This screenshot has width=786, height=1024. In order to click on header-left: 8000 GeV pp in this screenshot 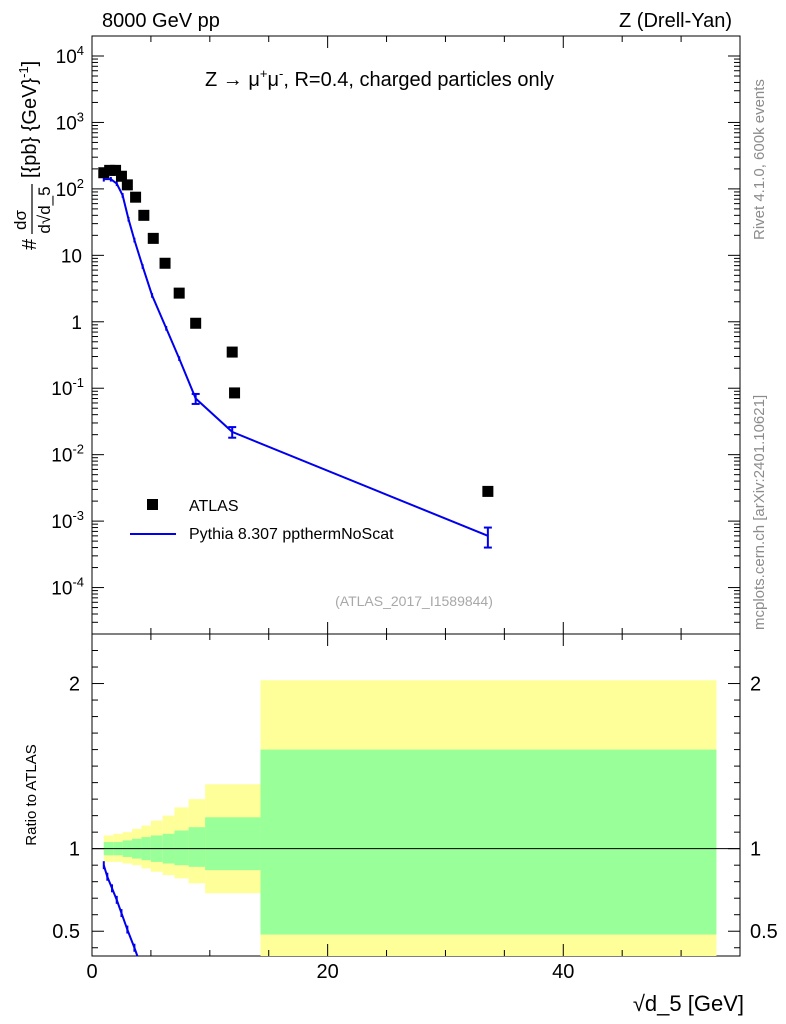, I will do `click(161, 21)`.